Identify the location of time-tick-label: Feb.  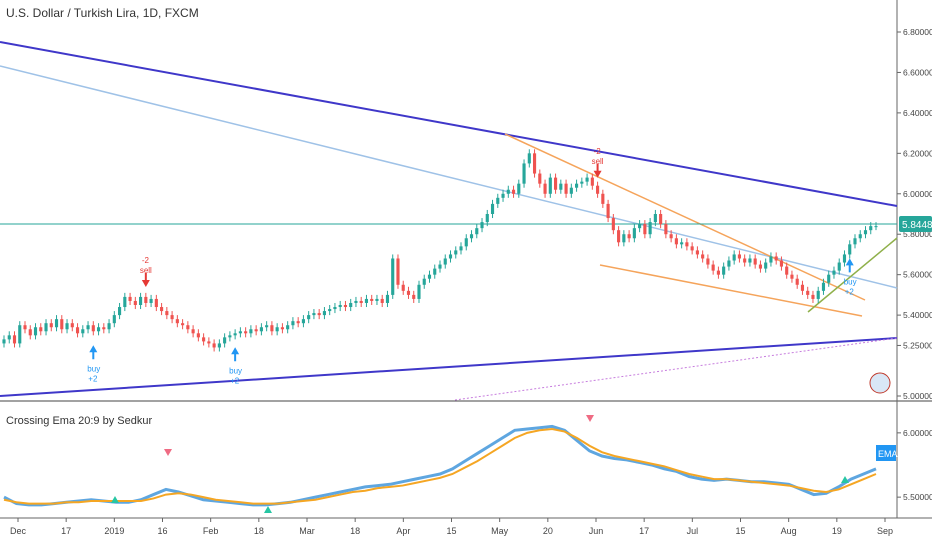
(211, 531).